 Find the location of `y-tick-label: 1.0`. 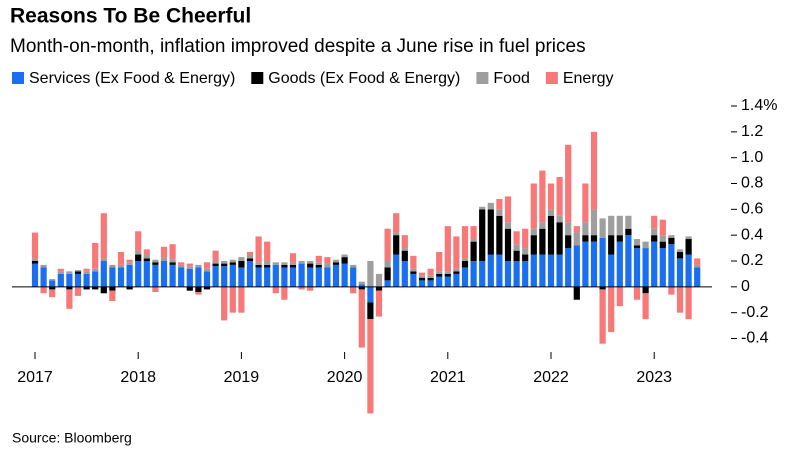

y-tick-label: 1.0 is located at coordinates (752, 157).